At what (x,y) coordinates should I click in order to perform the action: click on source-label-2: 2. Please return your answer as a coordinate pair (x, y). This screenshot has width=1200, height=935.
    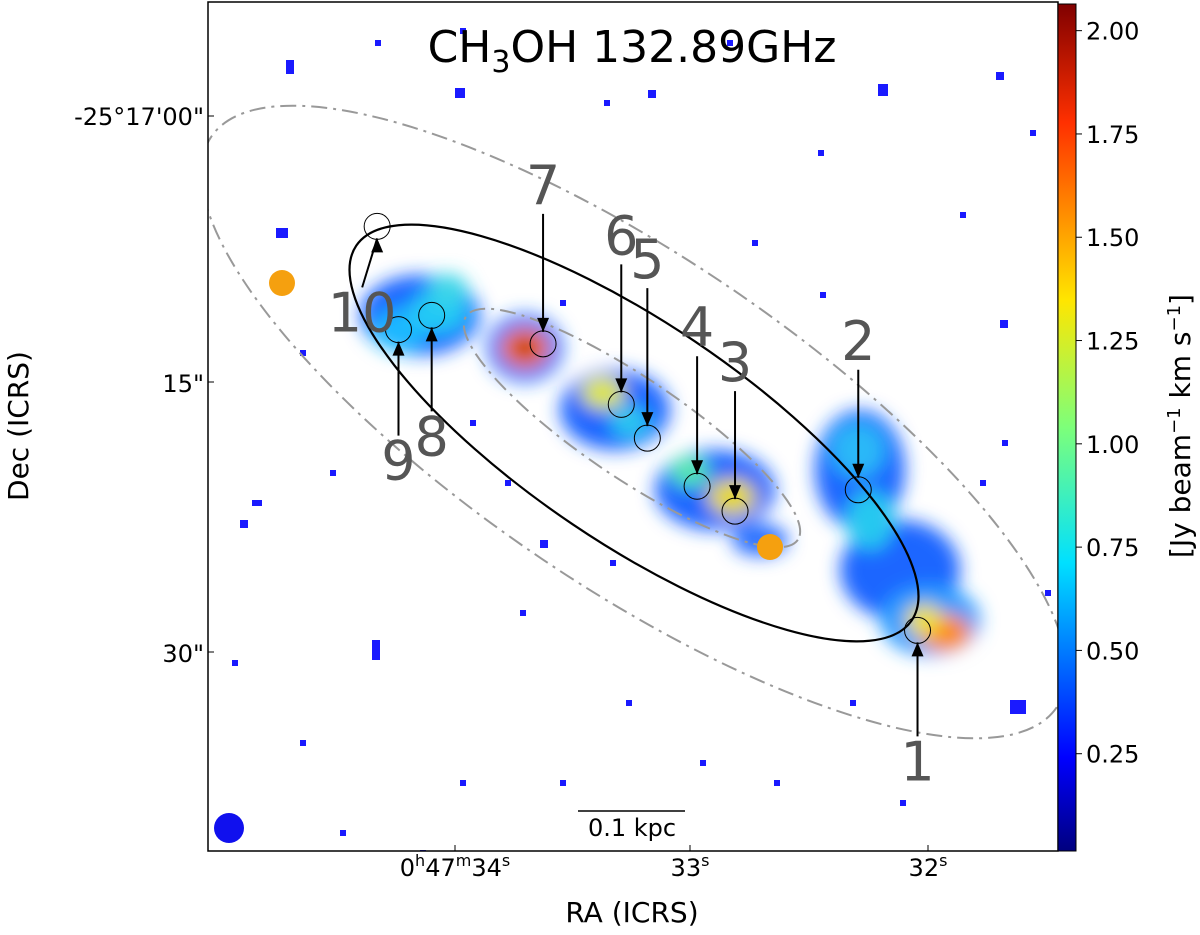
    Looking at the image, I should click on (858, 341).